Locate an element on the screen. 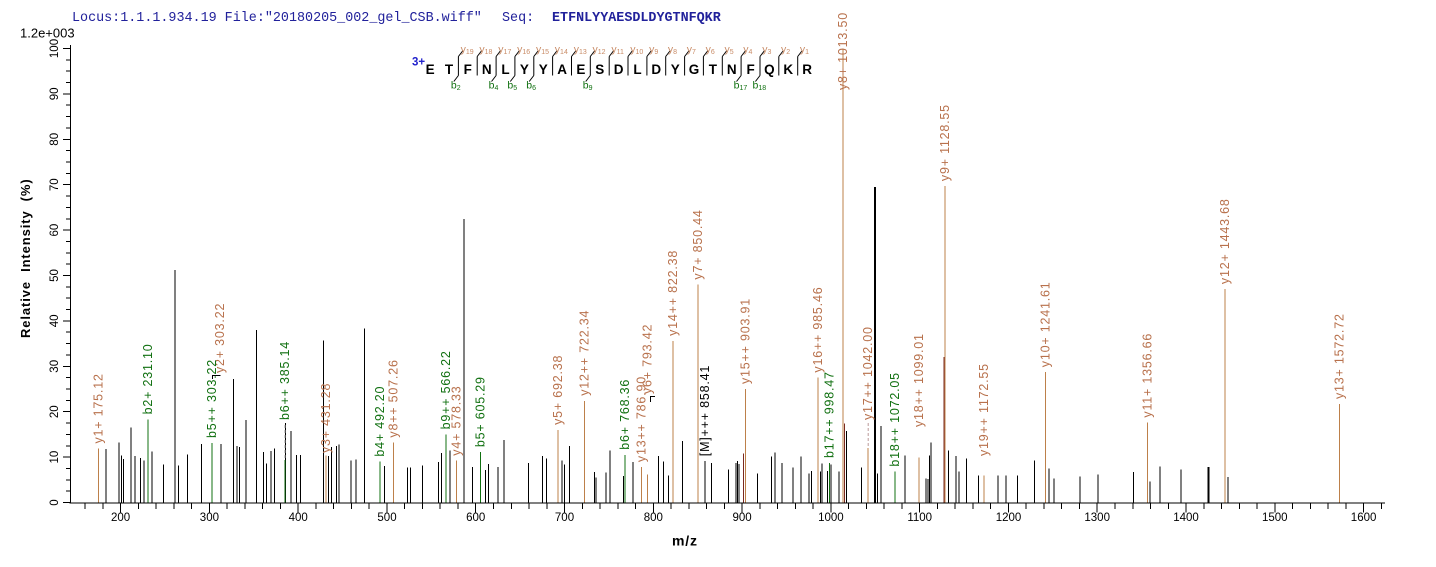 The image size is (1436, 567). svg-text: y2+ 303.22 is located at coordinates (220, 338).